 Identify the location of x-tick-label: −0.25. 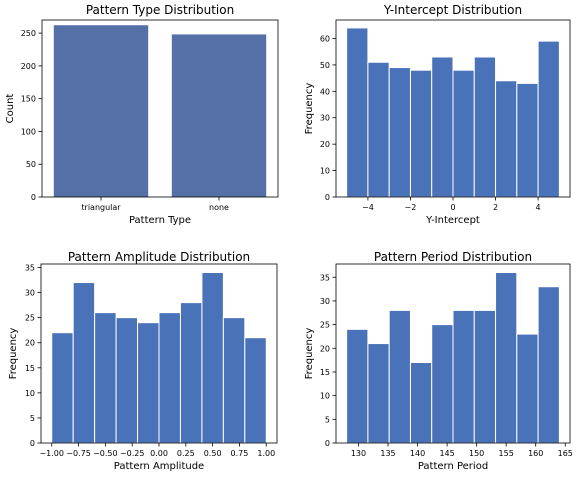
(132, 453).